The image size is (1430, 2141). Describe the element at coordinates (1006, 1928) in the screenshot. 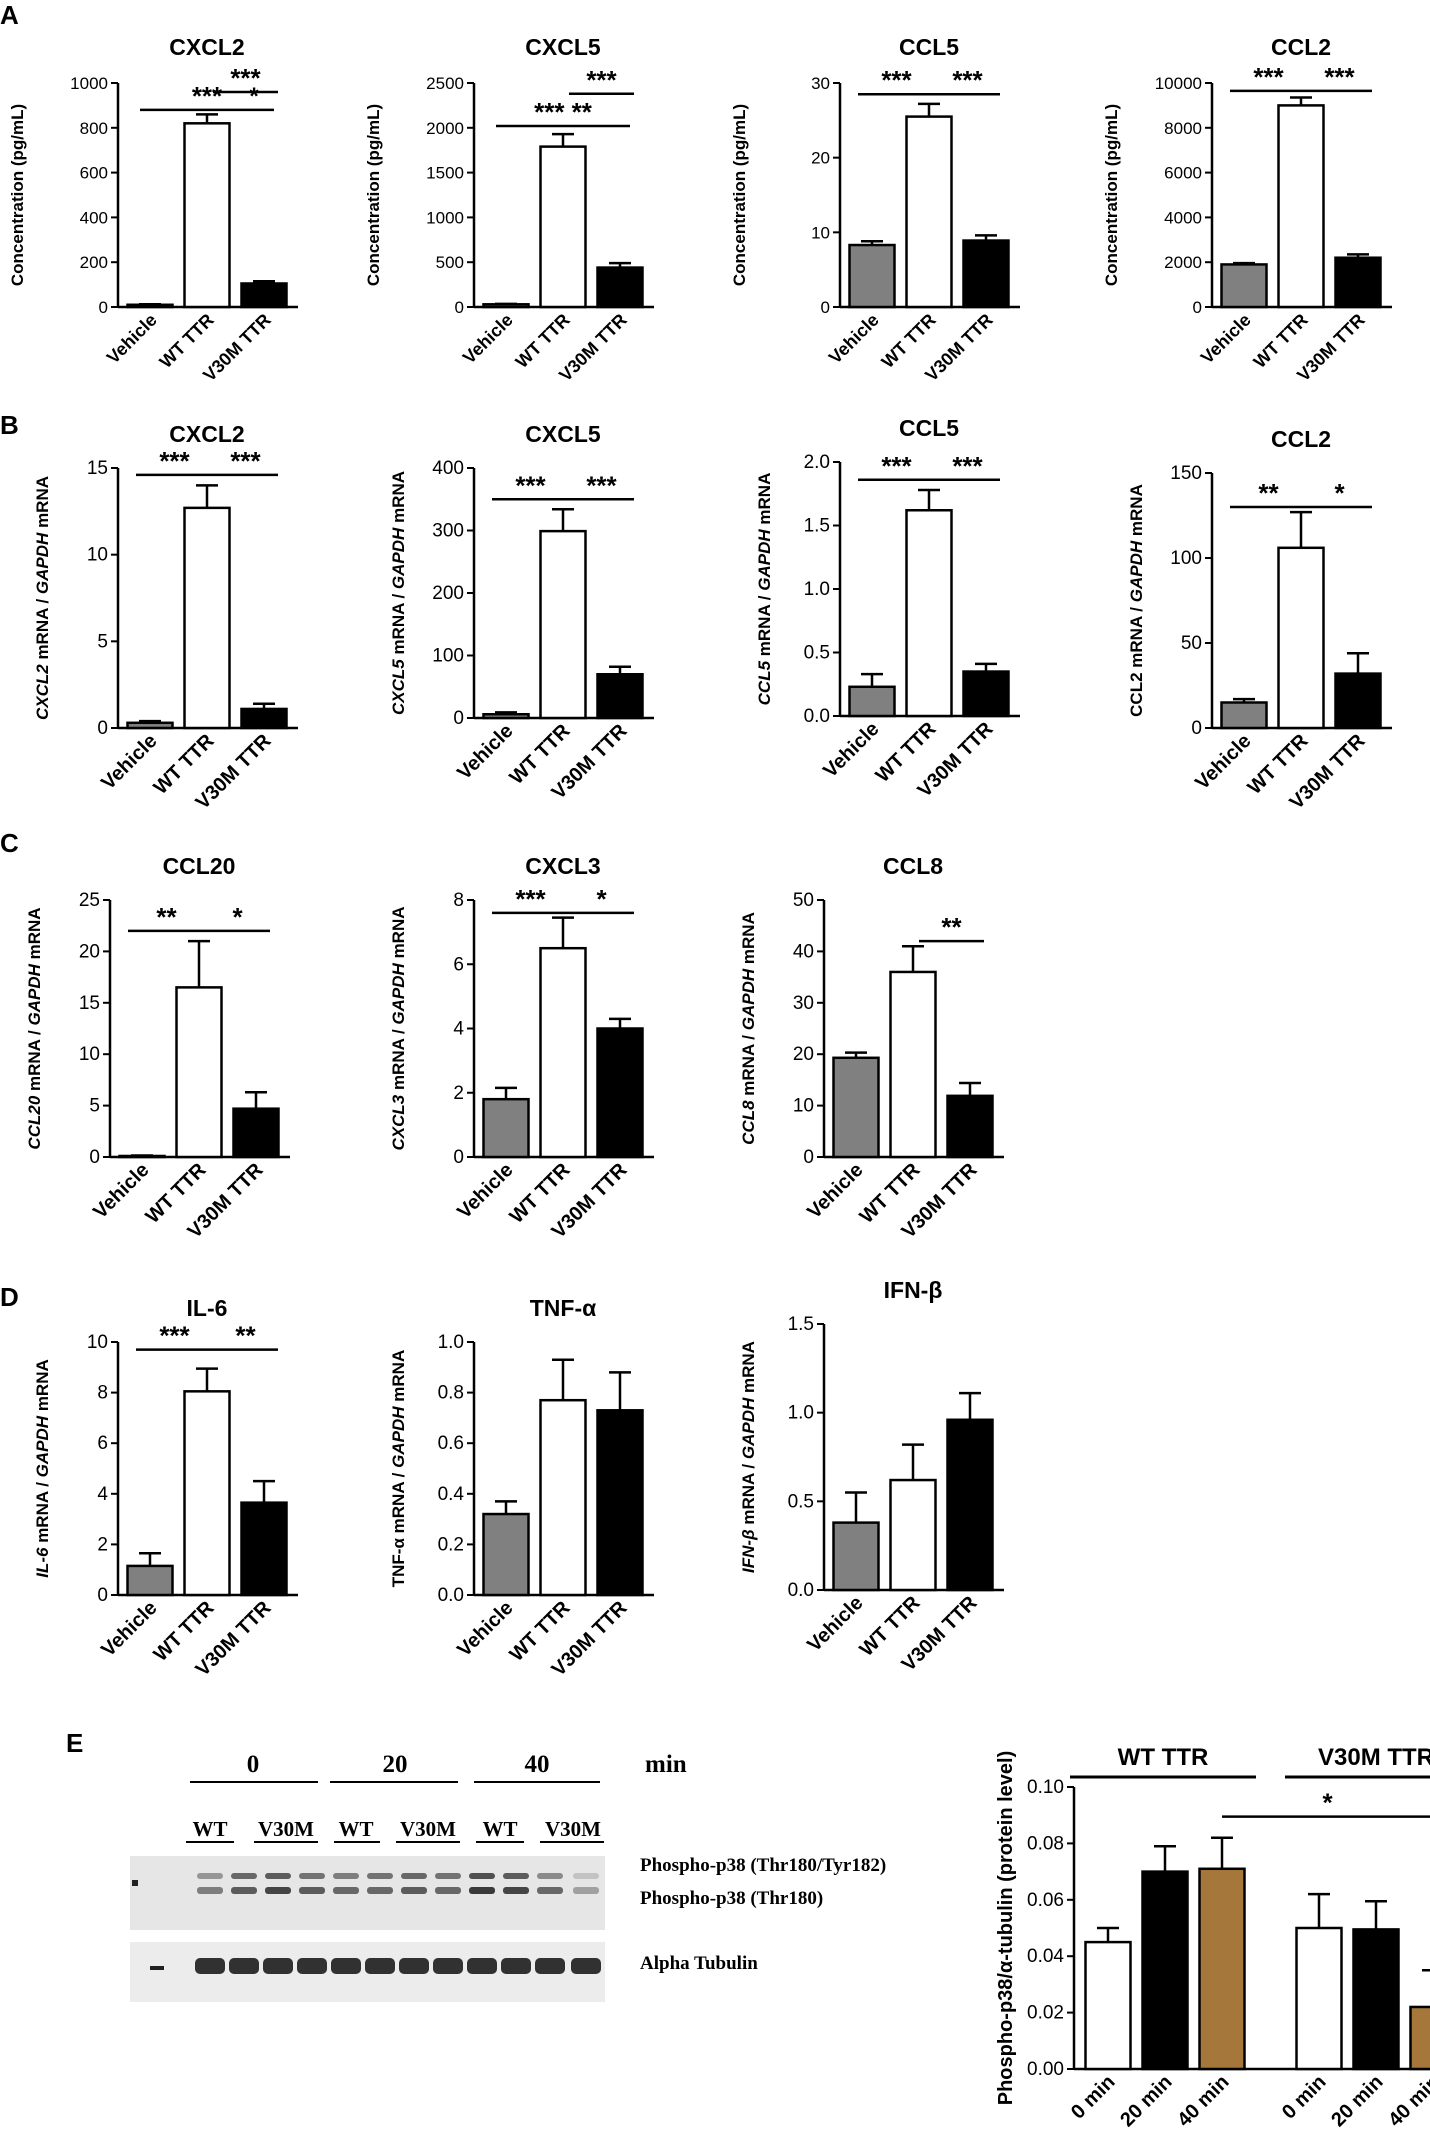

I see `y-axis-label: Phospho-p38/α-tubulin (protein level)` at that location.